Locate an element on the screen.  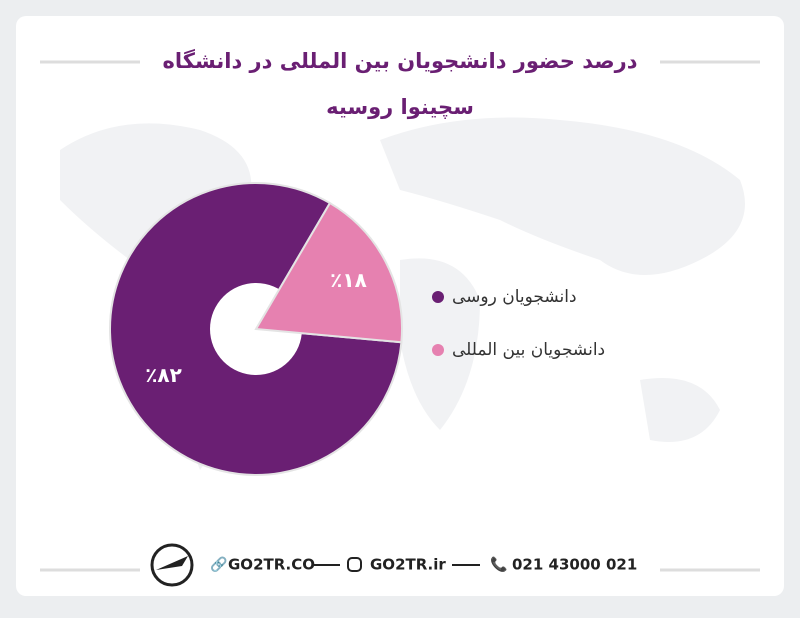
phone-icon: 📞 is located at coordinates (499, 564).